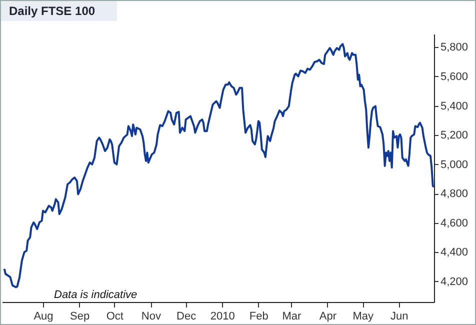 The image size is (476, 325). Describe the element at coordinates (454, 282) in the screenshot. I see `y-tick-label: 4,200` at that location.